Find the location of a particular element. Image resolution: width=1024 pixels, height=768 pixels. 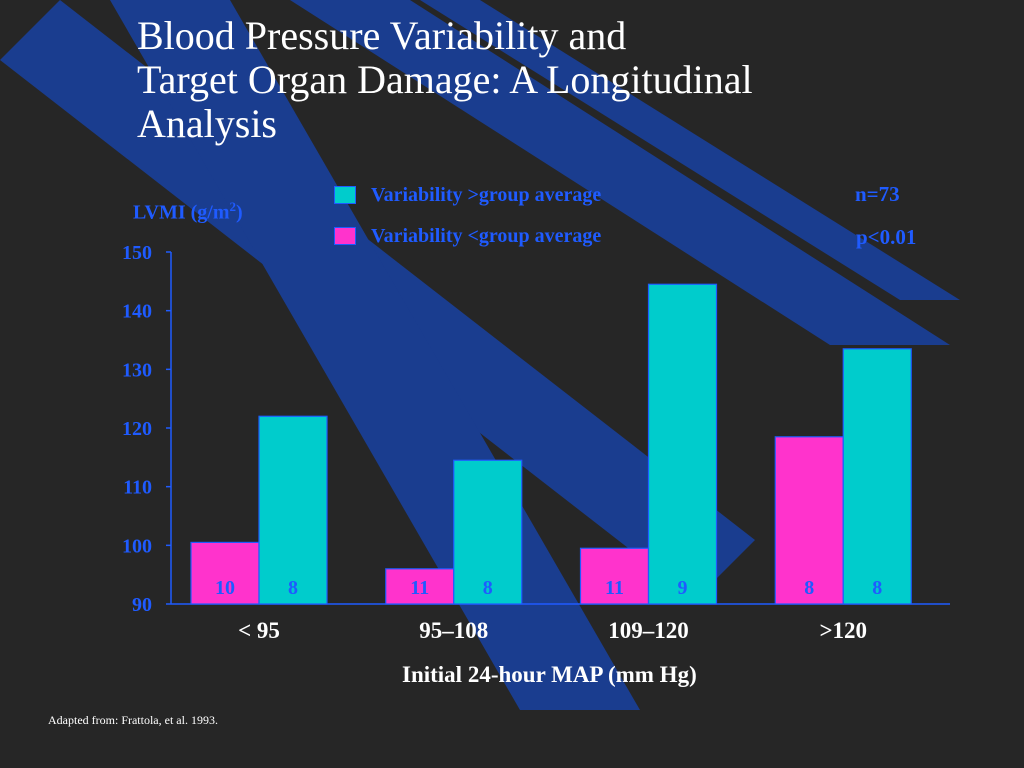

x-axis-title: Initial 24-hour MAP (mm Hg) is located at coordinates (549, 674).